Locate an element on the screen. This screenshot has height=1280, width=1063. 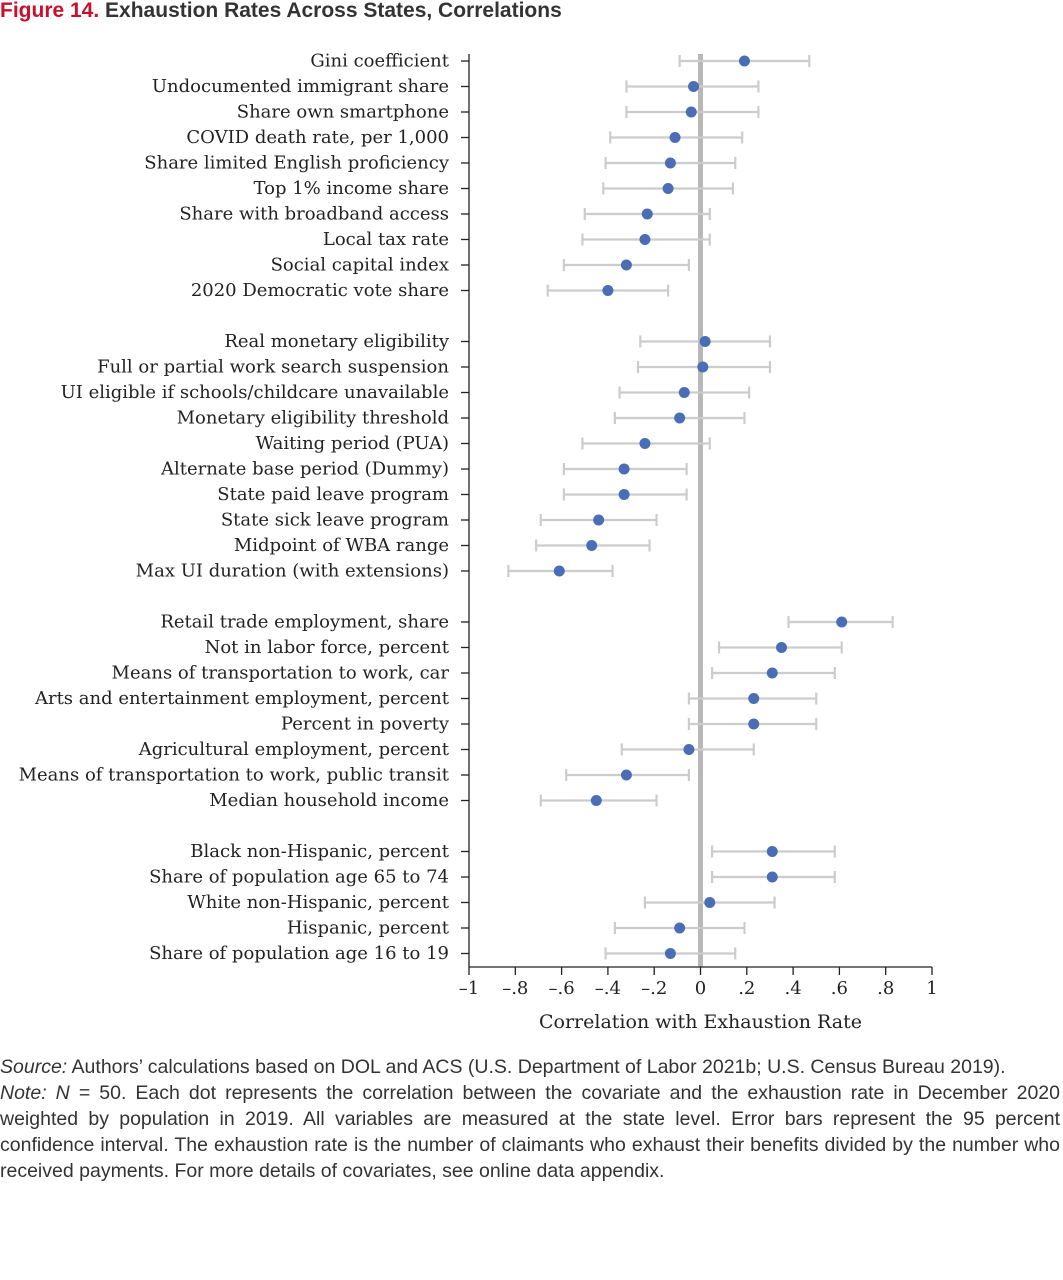
x-tick-label: .8 is located at coordinates (885, 988).